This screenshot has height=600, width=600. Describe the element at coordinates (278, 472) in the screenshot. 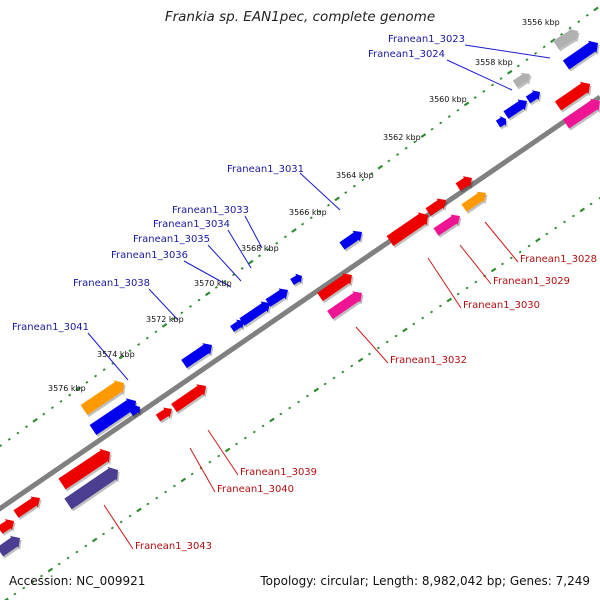

I see `gene-label: Franean1_3039` at that location.